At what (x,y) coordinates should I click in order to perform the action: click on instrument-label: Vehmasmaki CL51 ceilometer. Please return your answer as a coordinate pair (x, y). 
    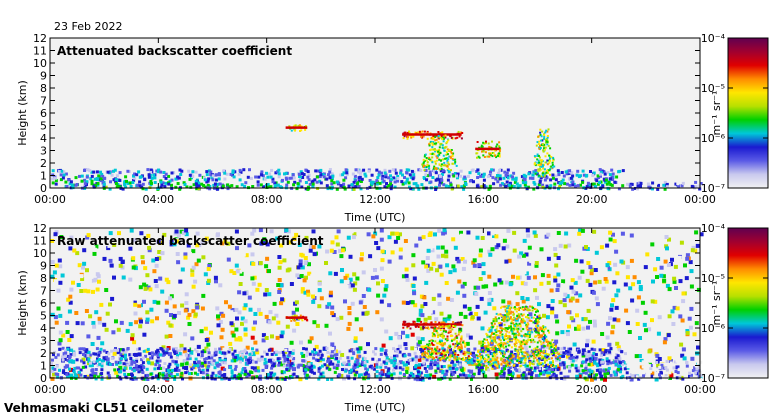
    Looking at the image, I should click on (104, 408).